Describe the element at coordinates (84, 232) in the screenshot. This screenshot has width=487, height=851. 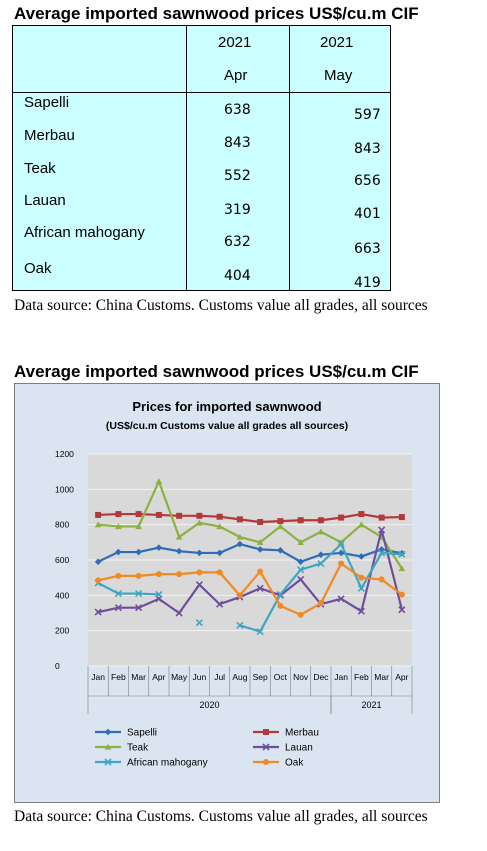
I see `row-species: African mahogany` at that location.